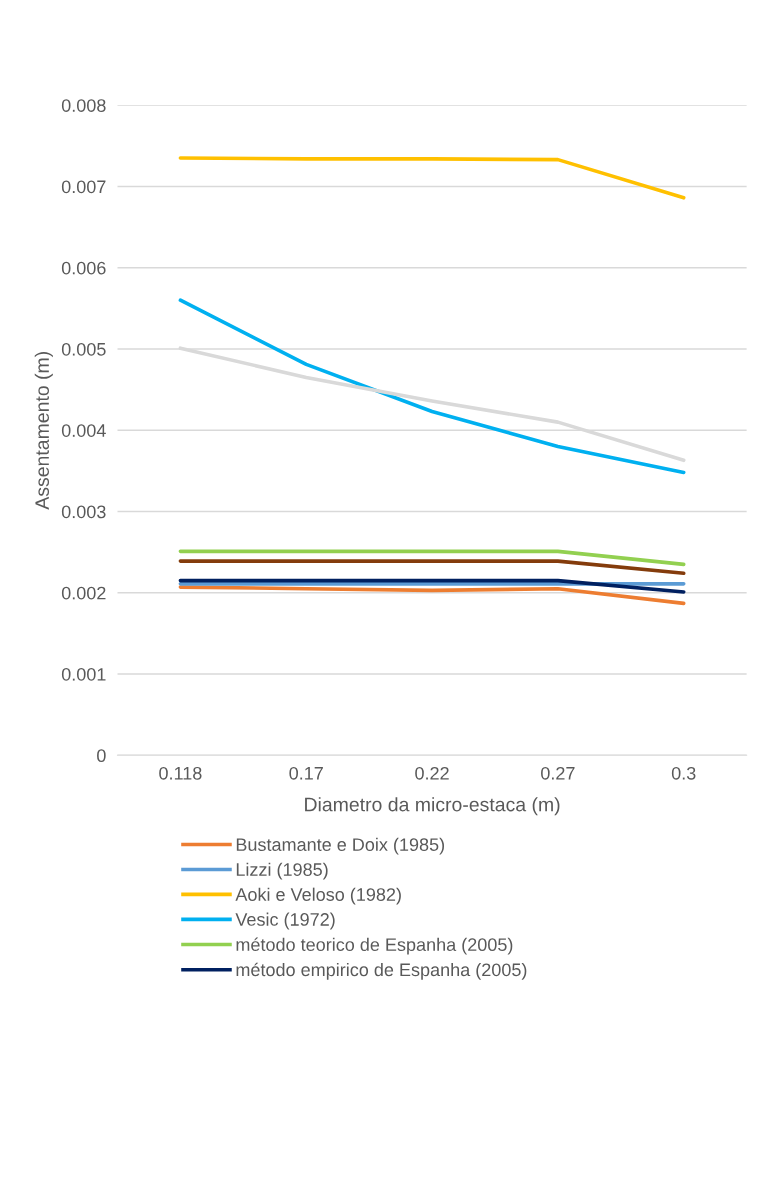 Image resolution: width=758 pixels, height=1182 pixels. What do you see at coordinates (83, 430) in the screenshot?
I see `y-tick-label: 0.004` at bounding box center [83, 430].